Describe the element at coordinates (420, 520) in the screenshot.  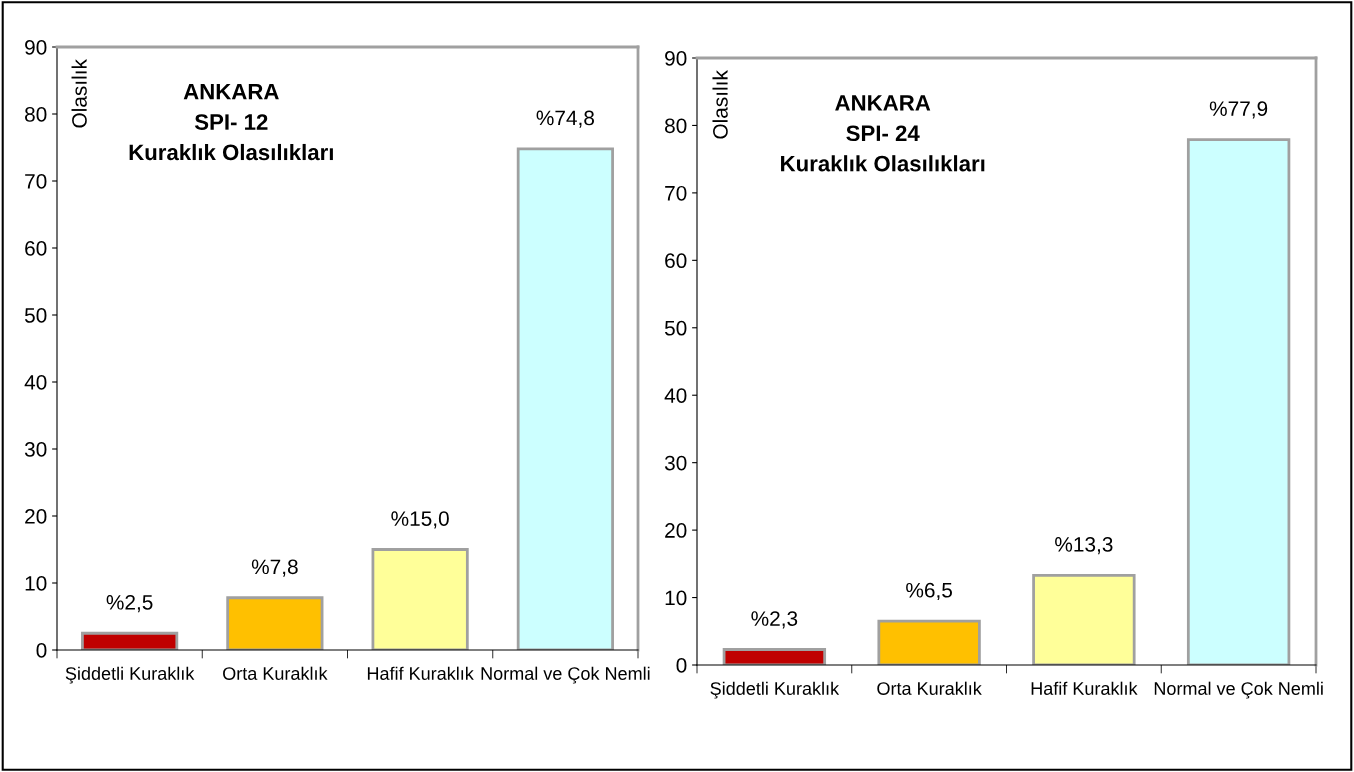
I see `data-label: %15,0` at that location.